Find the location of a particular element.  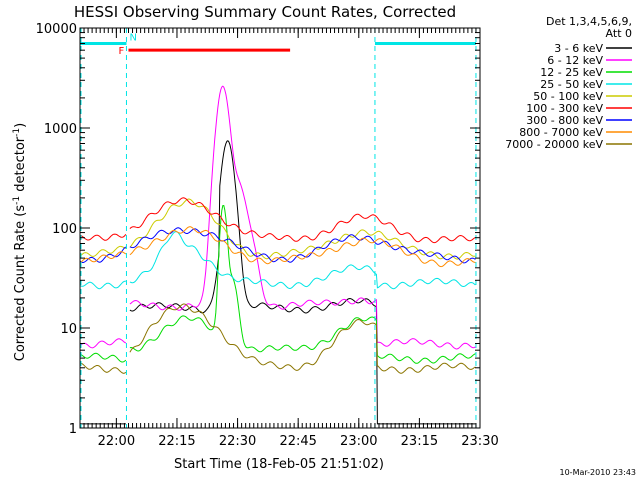

x-tick-label: 22:30 is located at coordinates (237, 441).